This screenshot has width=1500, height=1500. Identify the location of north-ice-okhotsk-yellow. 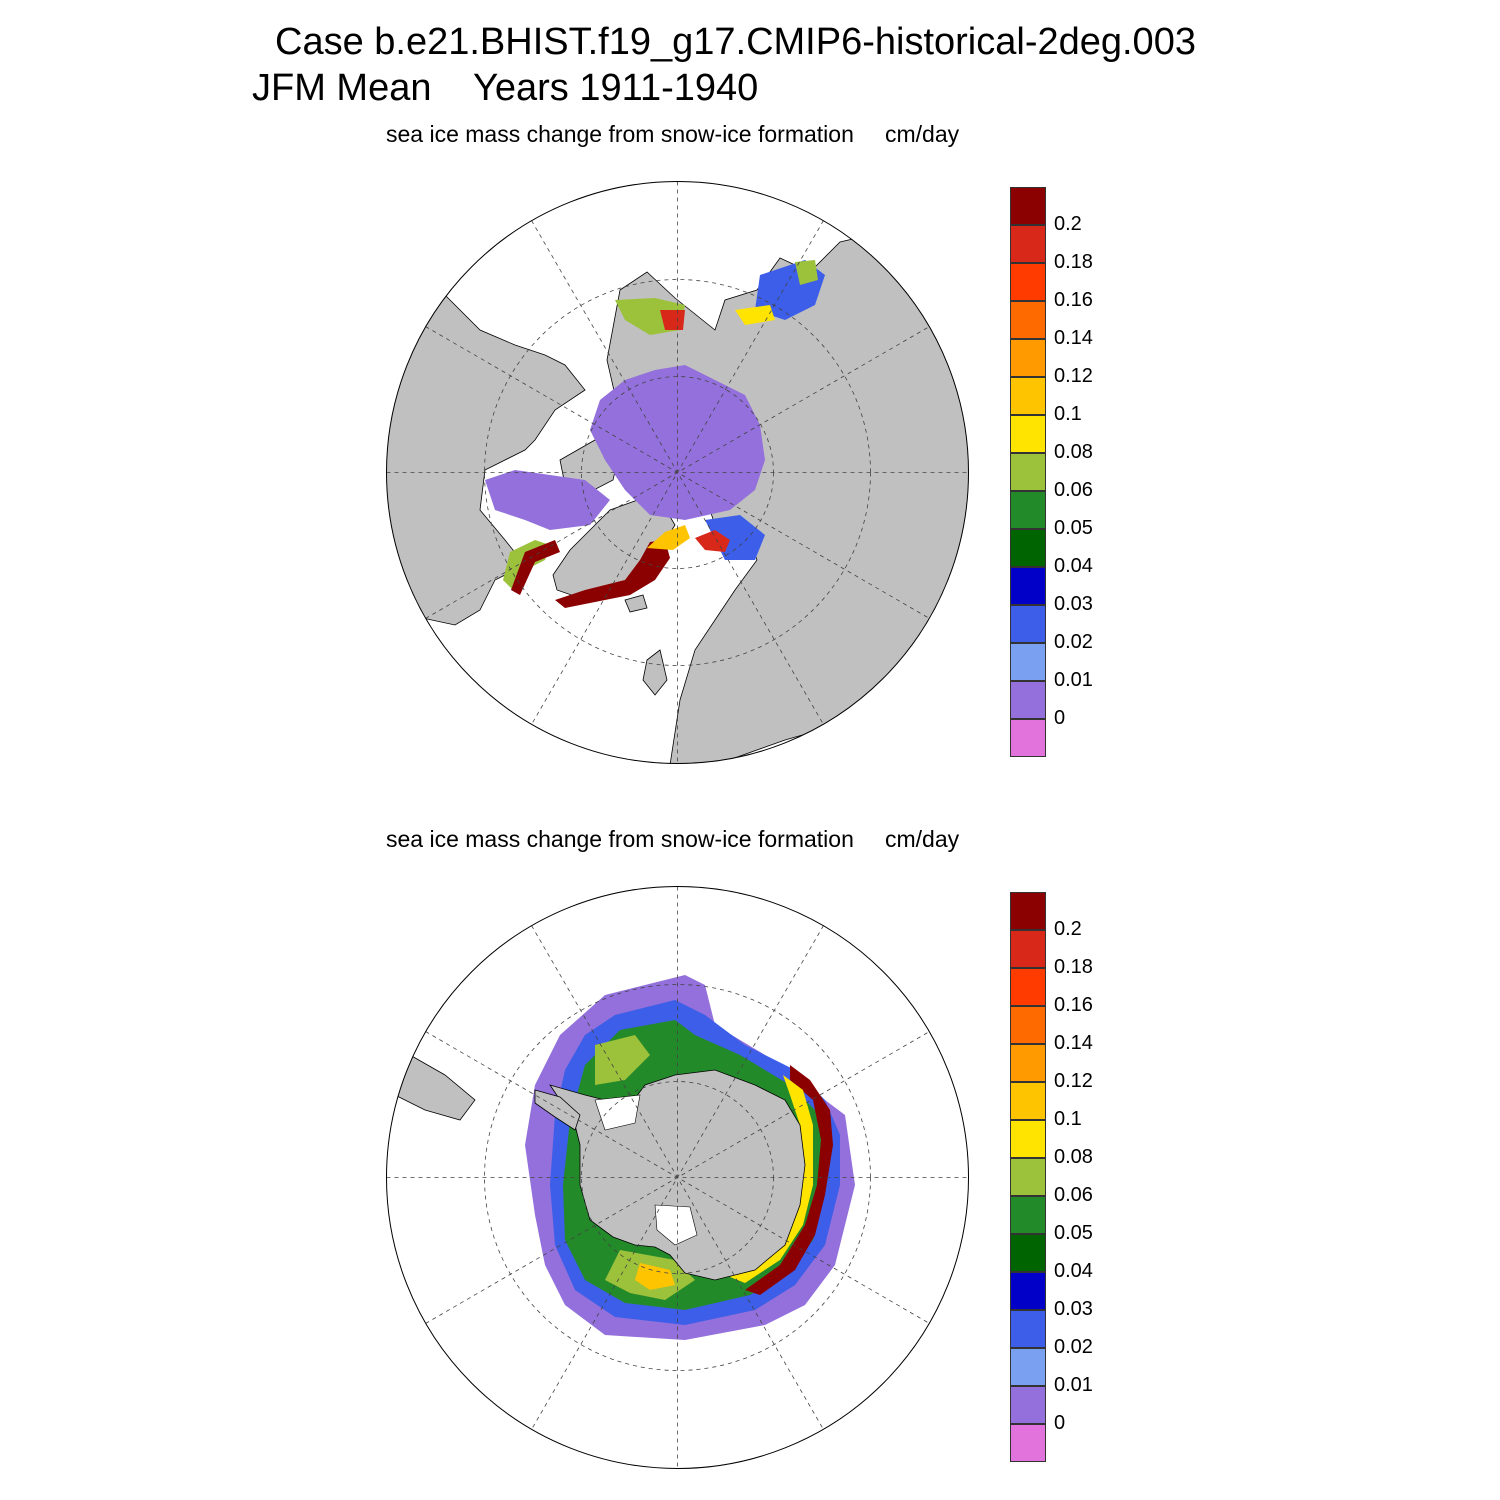
(755, 315).